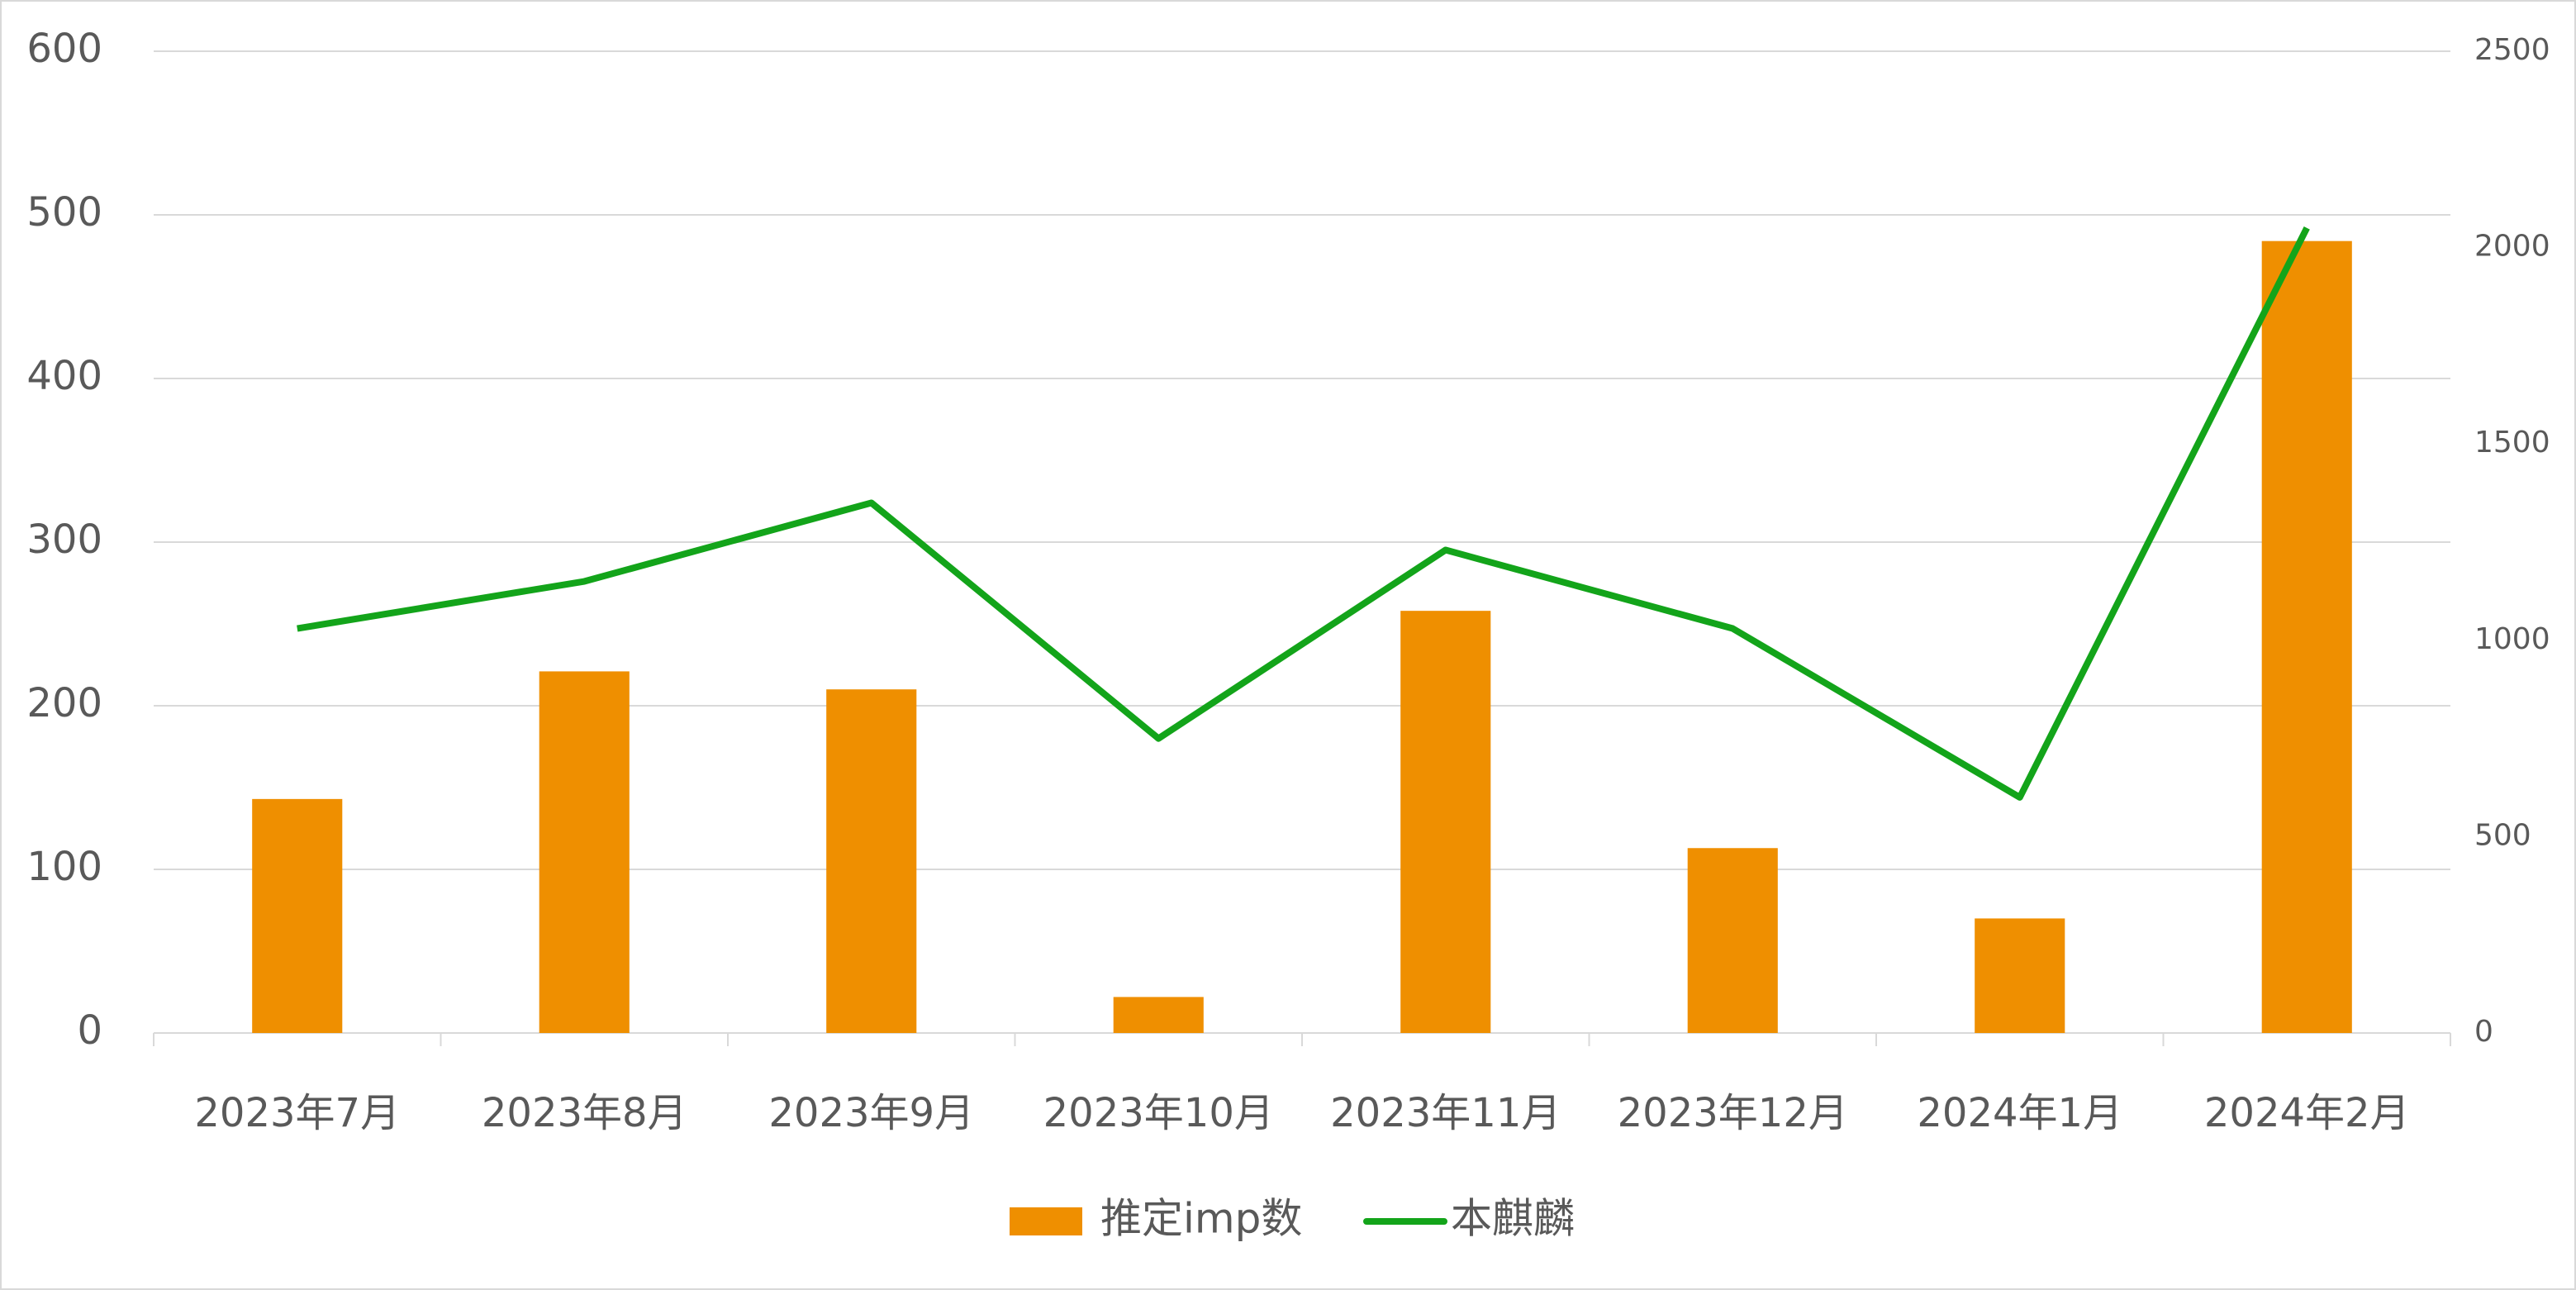 This screenshot has height=1290, width=2576. What do you see at coordinates (1733, 1113) in the screenshot?
I see `x-tick-label: 2023年12月` at bounding box center [1733, 1113].